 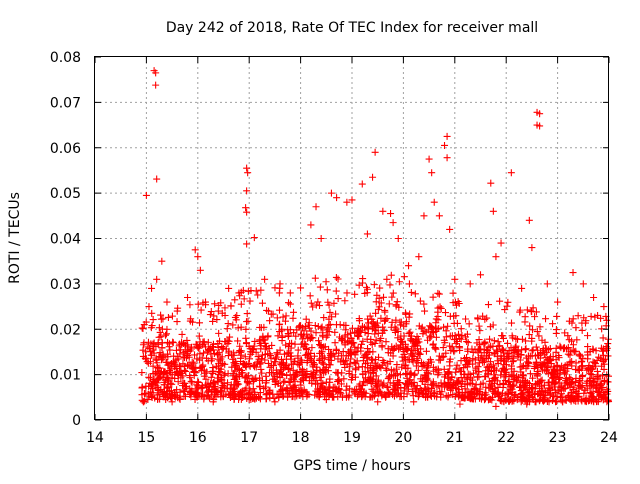 What do you see at coordinates (352, 438) in the screenshot?
I see `x-tick-label: 19` at bounding box center [352, 438].